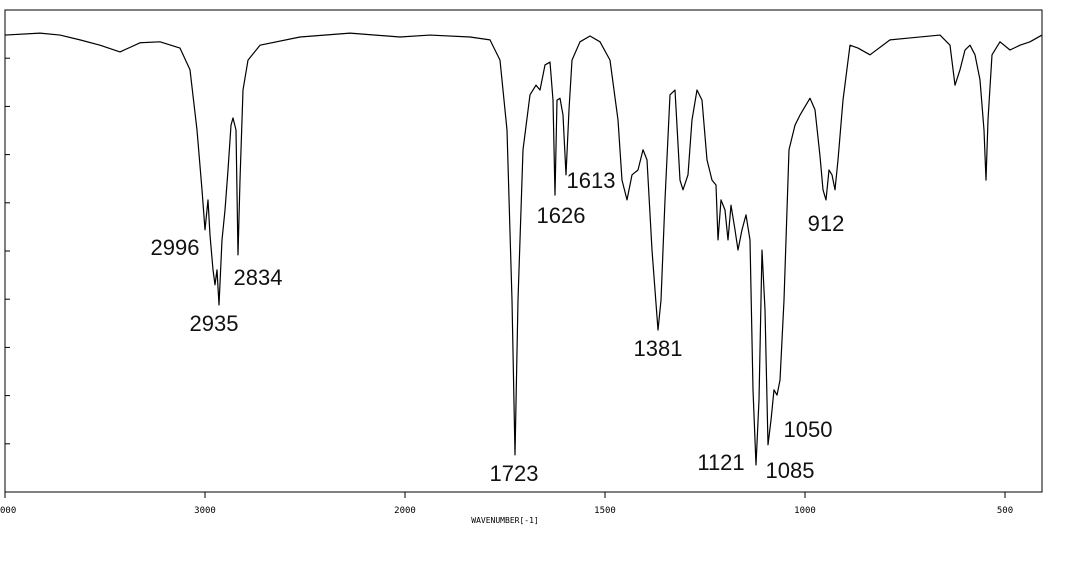 Image resolution: width=1068 pixels, height=570 pixels. What do you see at coordinates (790, 470) in the screenshot?
I see `peak-label: 1085` at bounding box center [790, 470].